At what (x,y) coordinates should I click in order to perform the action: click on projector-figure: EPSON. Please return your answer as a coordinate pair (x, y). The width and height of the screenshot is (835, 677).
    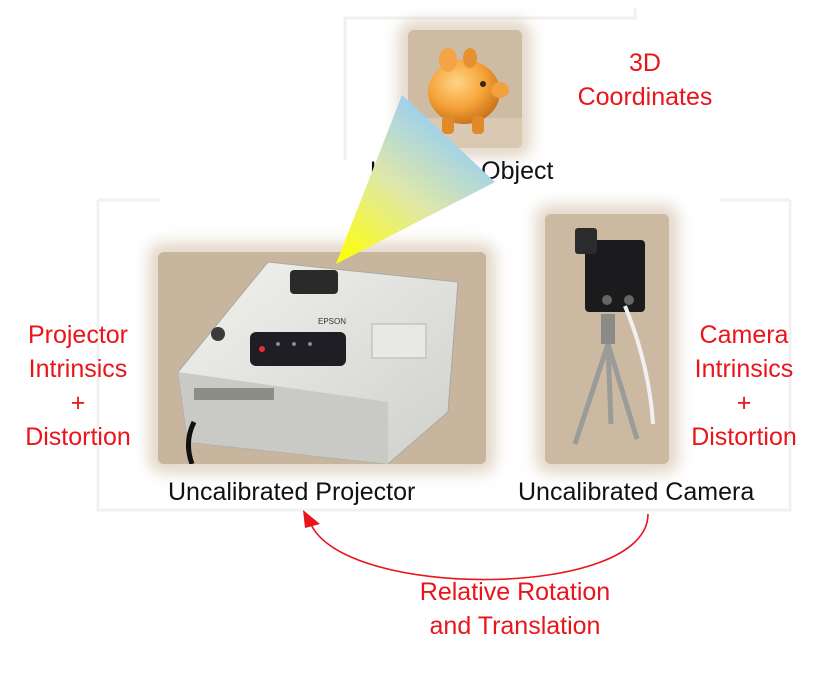
    Looking at the image, I should click on (322, 358).